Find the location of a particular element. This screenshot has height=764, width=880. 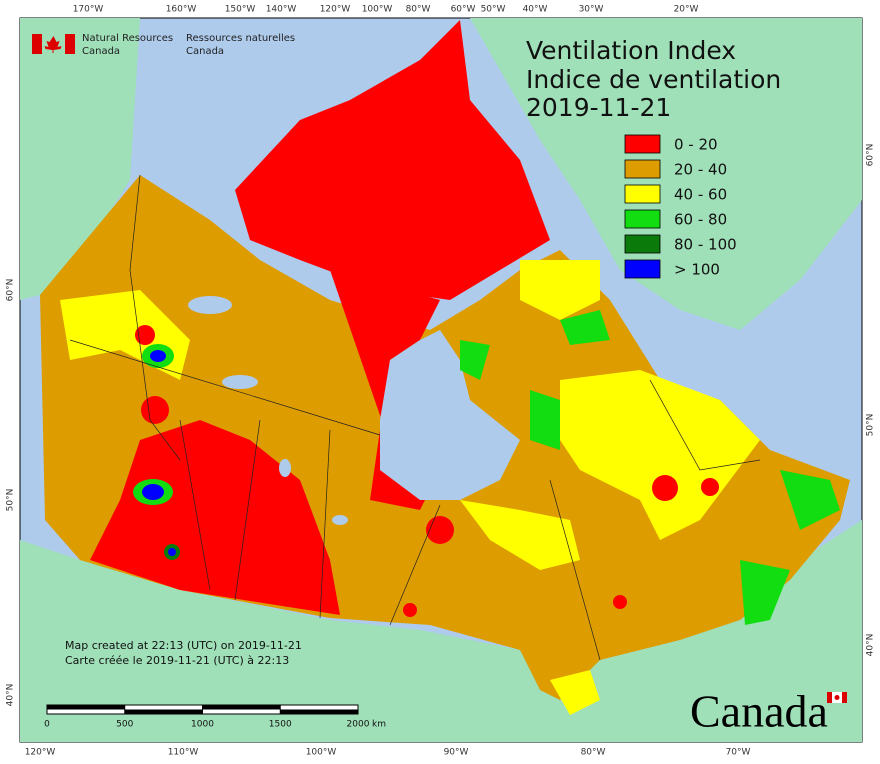

graticule-label: 40°W is located at coordinates (535, 10).